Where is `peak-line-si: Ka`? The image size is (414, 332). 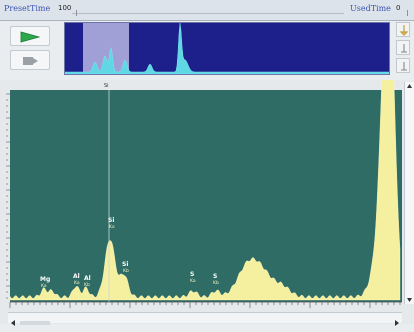 peak-line-si: Ka is located at coordinates (112, 227).